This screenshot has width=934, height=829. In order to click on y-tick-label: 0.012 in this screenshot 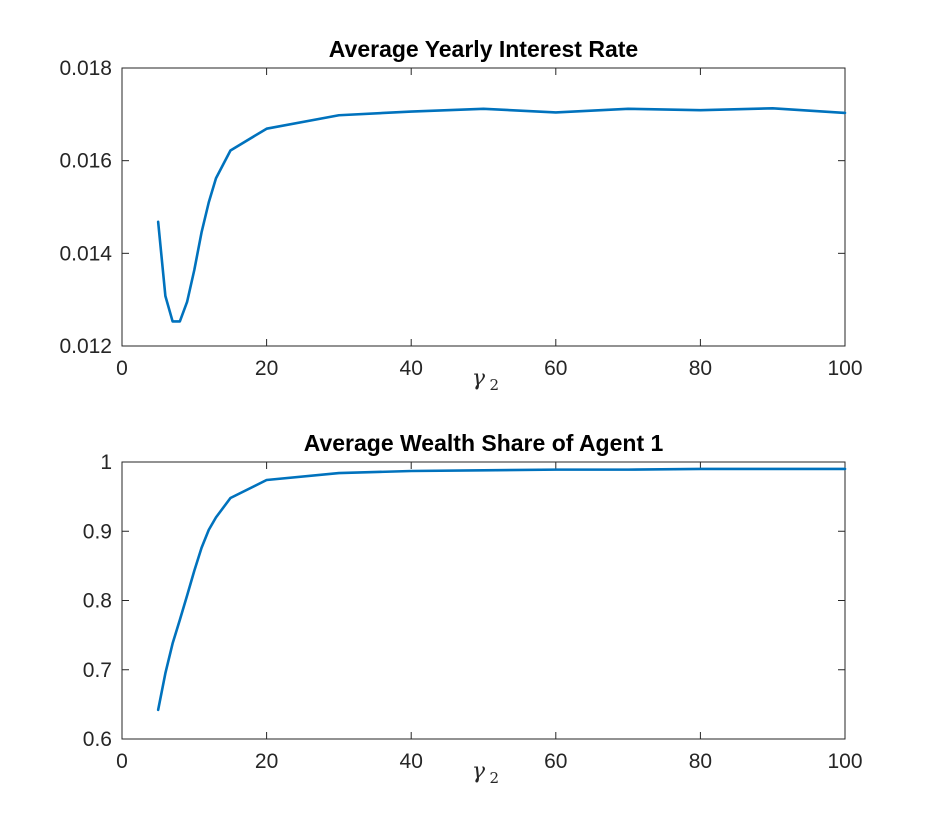, I will do `click(85, 346)`.